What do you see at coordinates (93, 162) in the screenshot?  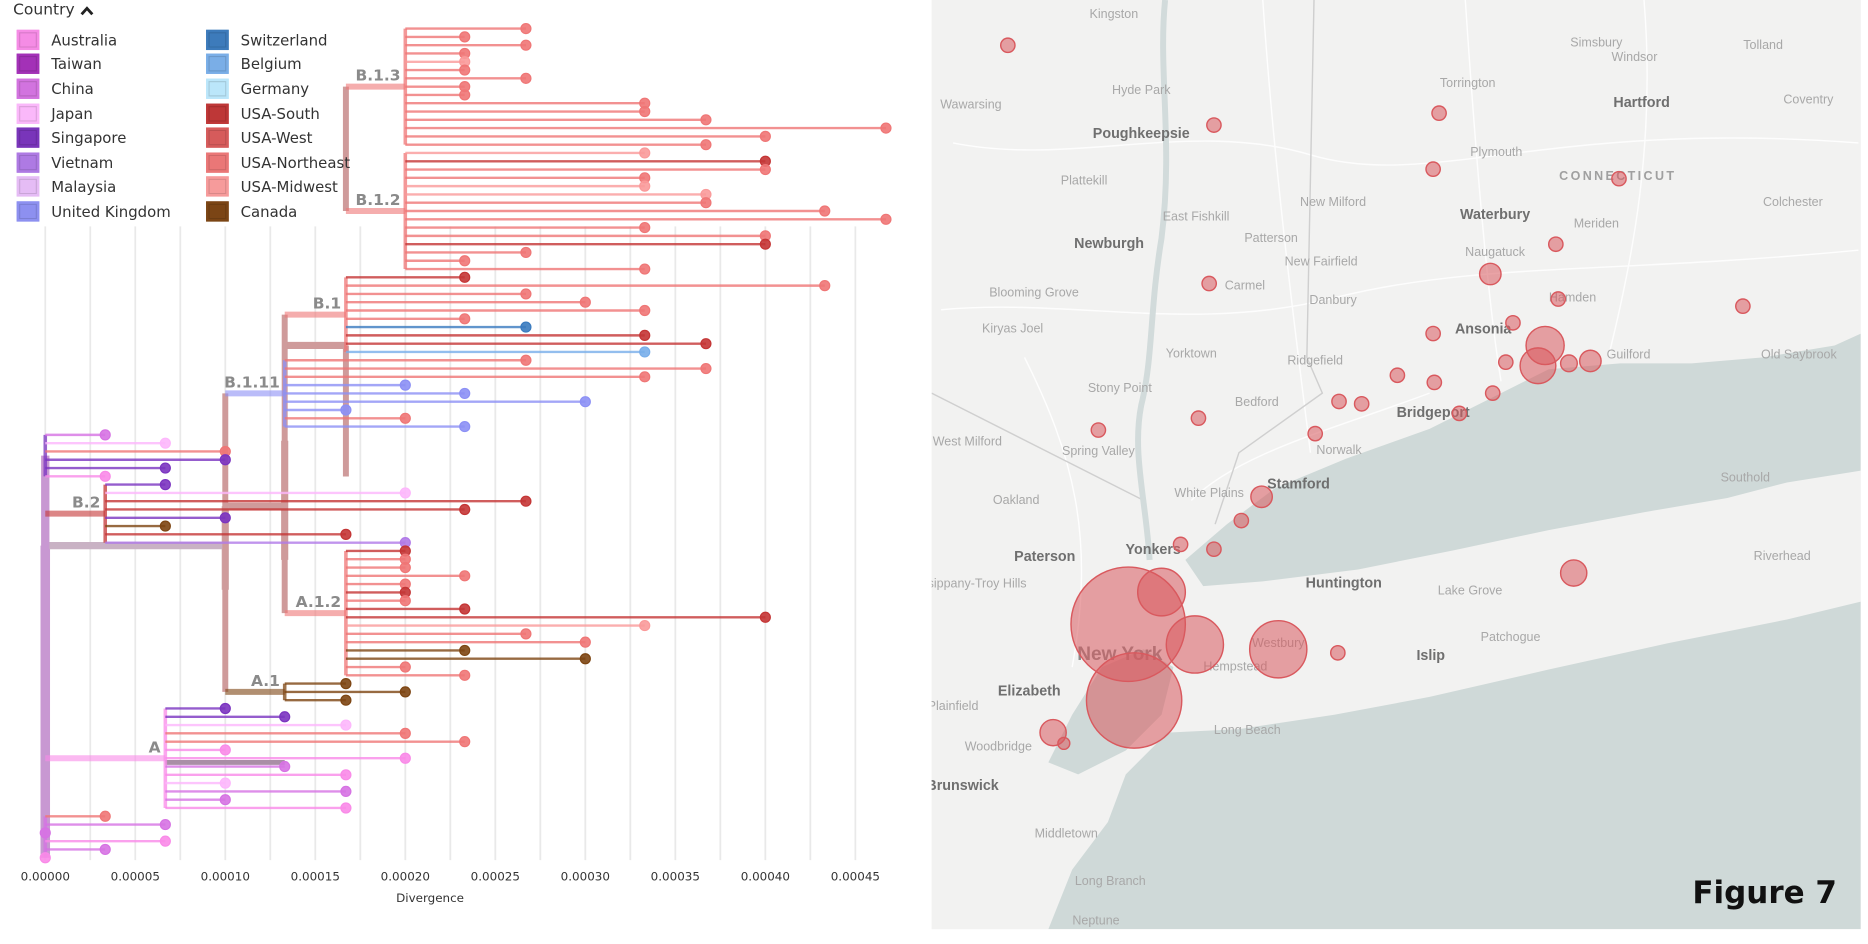 I see `legend-item-vietnam: Vietnam` at bounding box center [93, 162].